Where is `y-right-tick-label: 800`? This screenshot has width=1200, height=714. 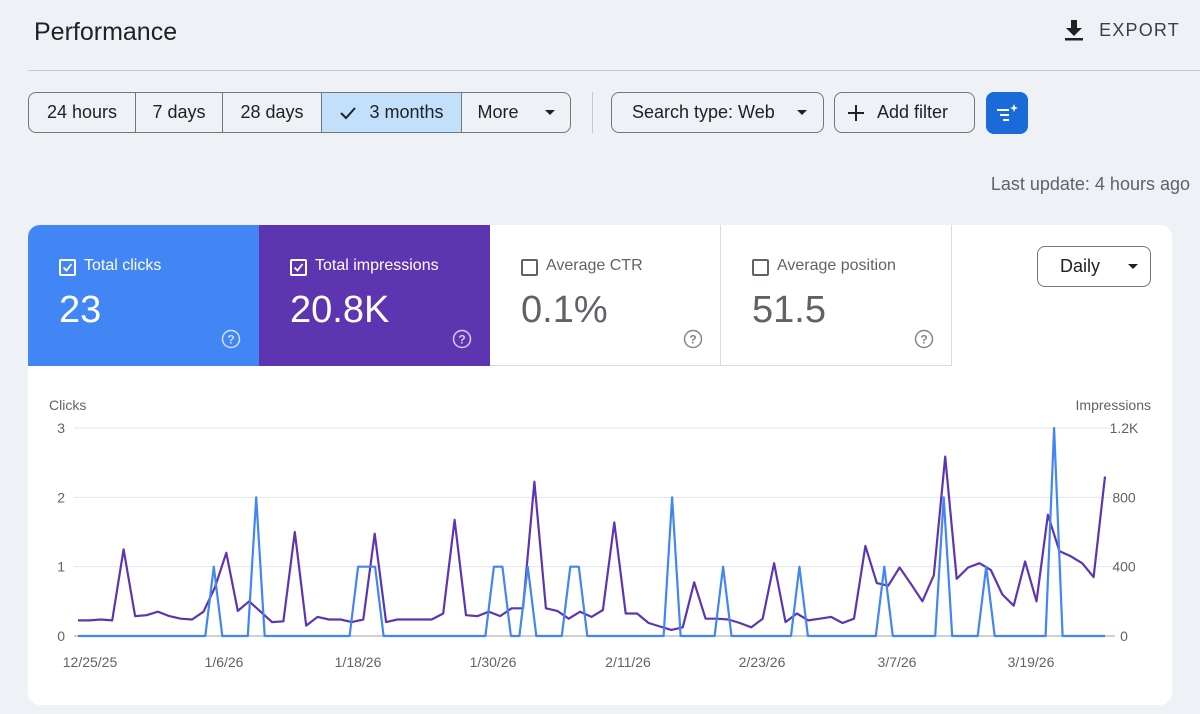 y-right-tick-label: 800 is located at coordinates (1124, 497).